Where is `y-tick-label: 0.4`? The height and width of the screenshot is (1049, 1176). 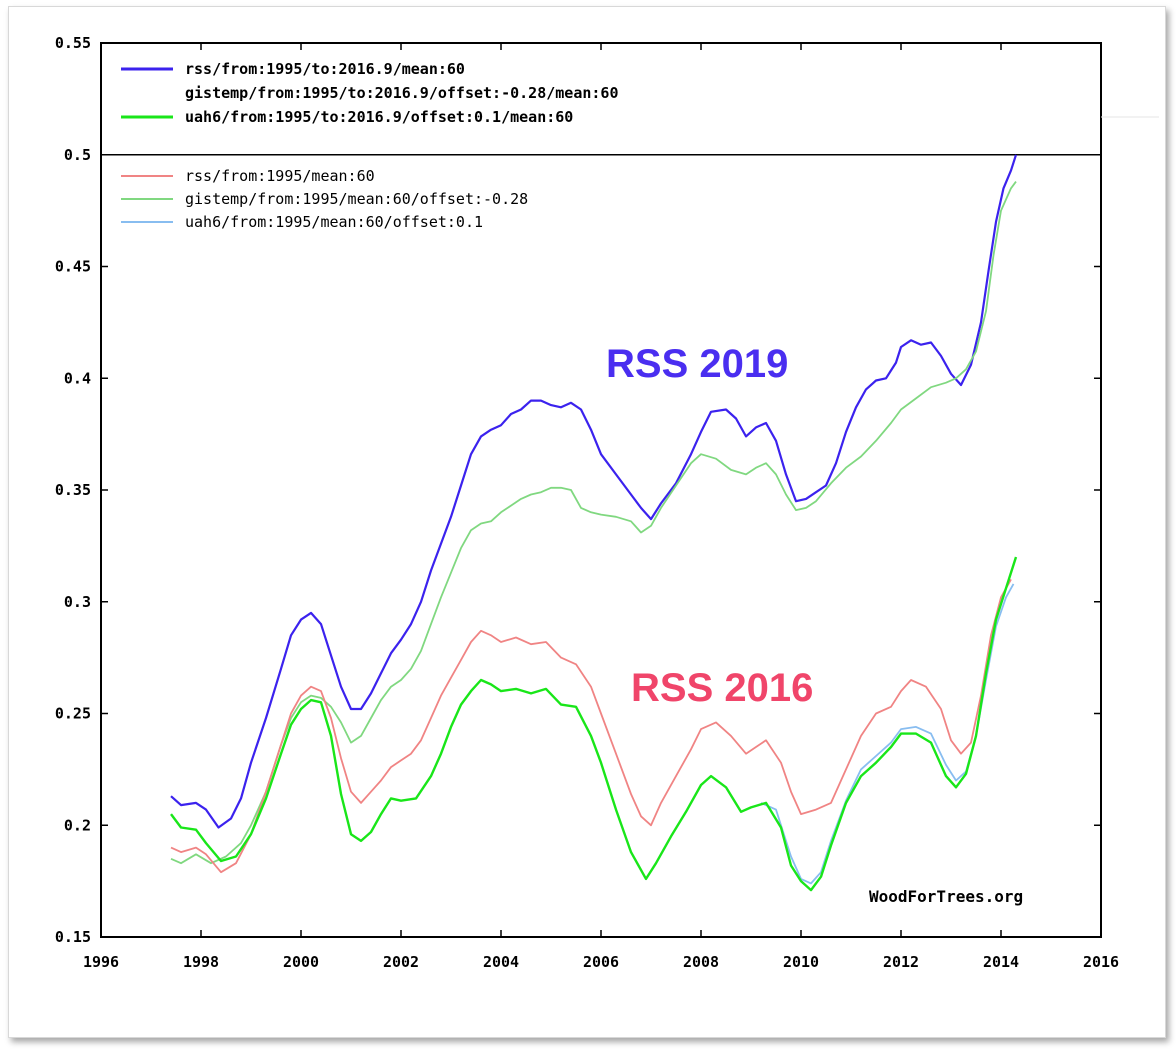
y-tick-label: 0.4 is located at coordinates (77, 378).